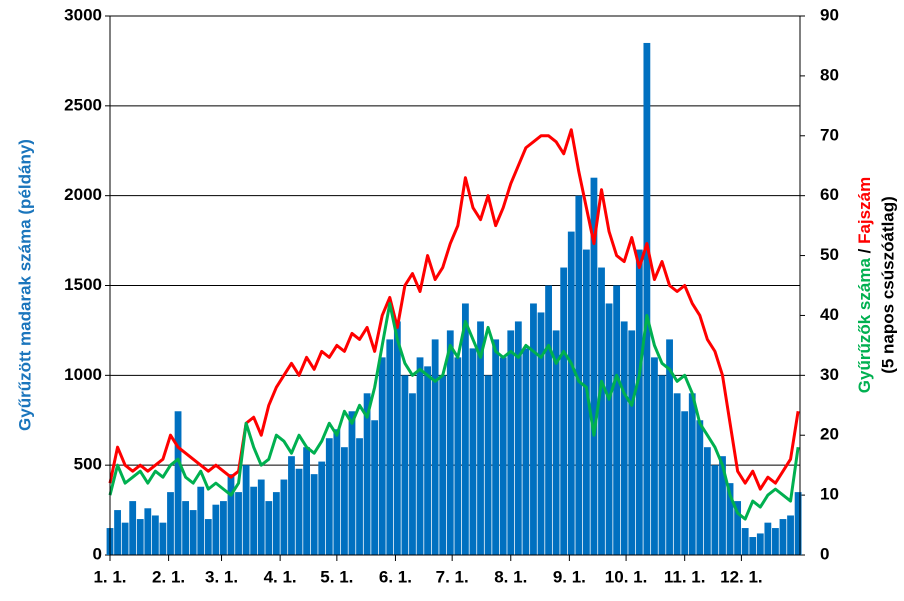 This screenshot has width=904, height=601. Describe the element at coordinates (829, 74) in the screenshot. I see `y2-tick-label: 80` at that location.